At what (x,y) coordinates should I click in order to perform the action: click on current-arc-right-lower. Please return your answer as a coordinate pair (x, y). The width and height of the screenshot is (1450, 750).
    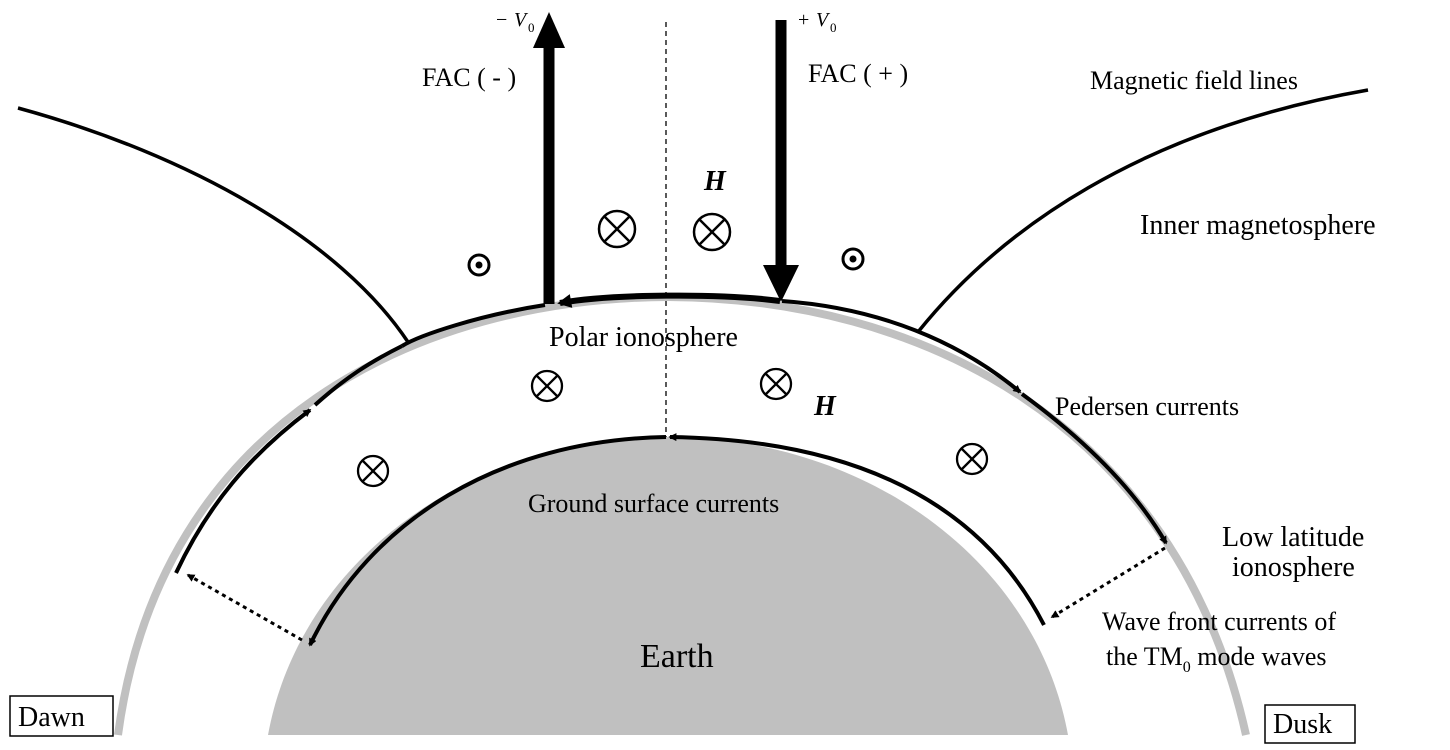
    Looking at the image, I should click on (1094, 468).